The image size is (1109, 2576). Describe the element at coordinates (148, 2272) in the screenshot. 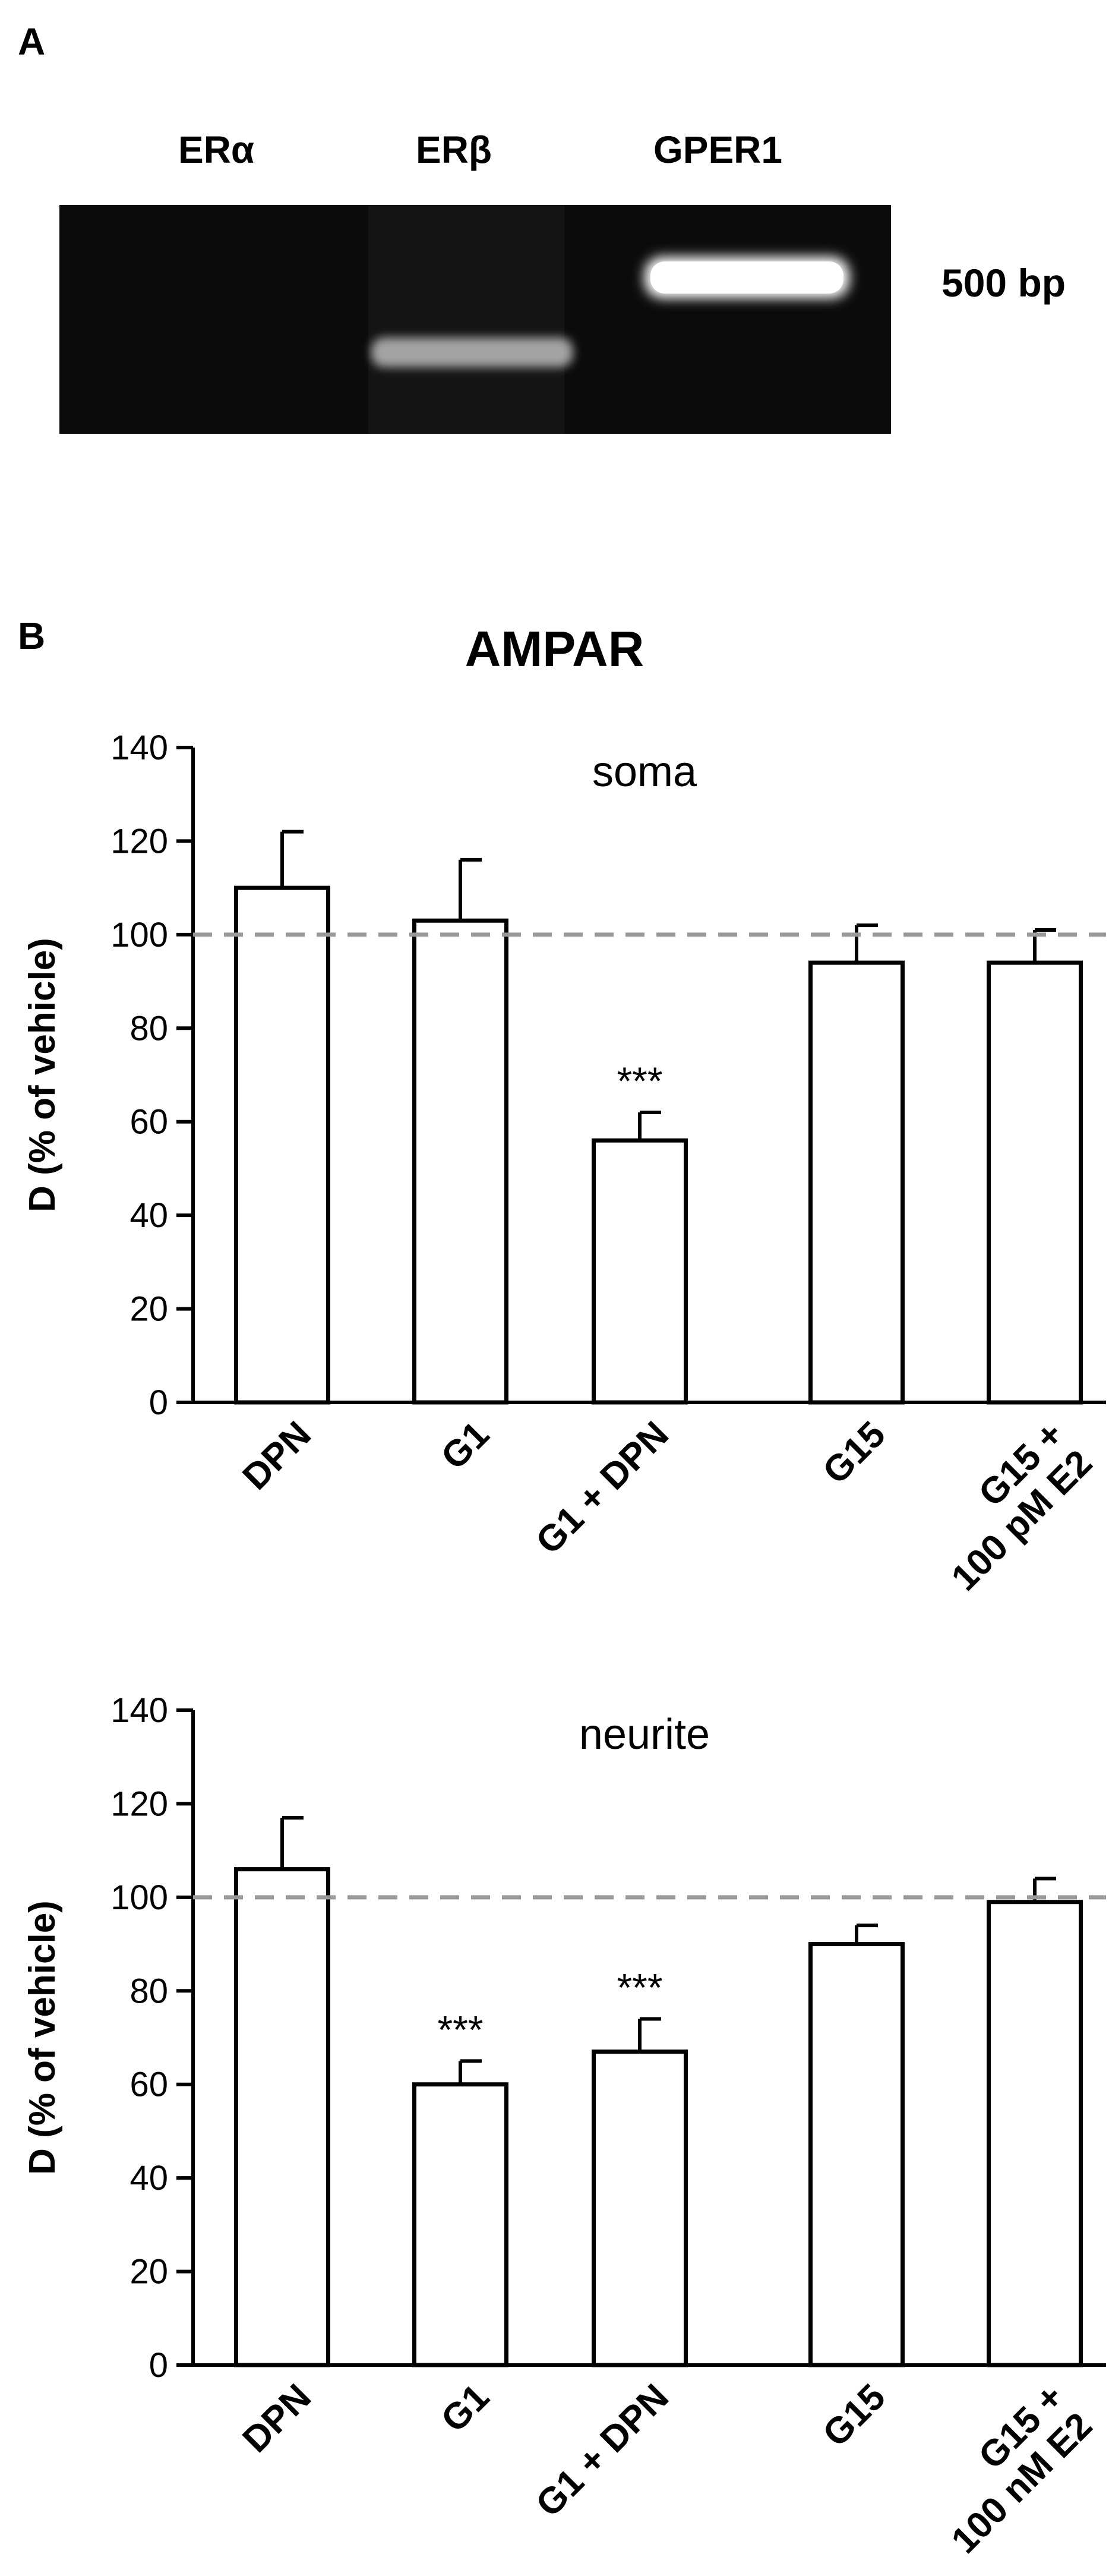

I see `neurite-y-tick-label: 20` at that location.